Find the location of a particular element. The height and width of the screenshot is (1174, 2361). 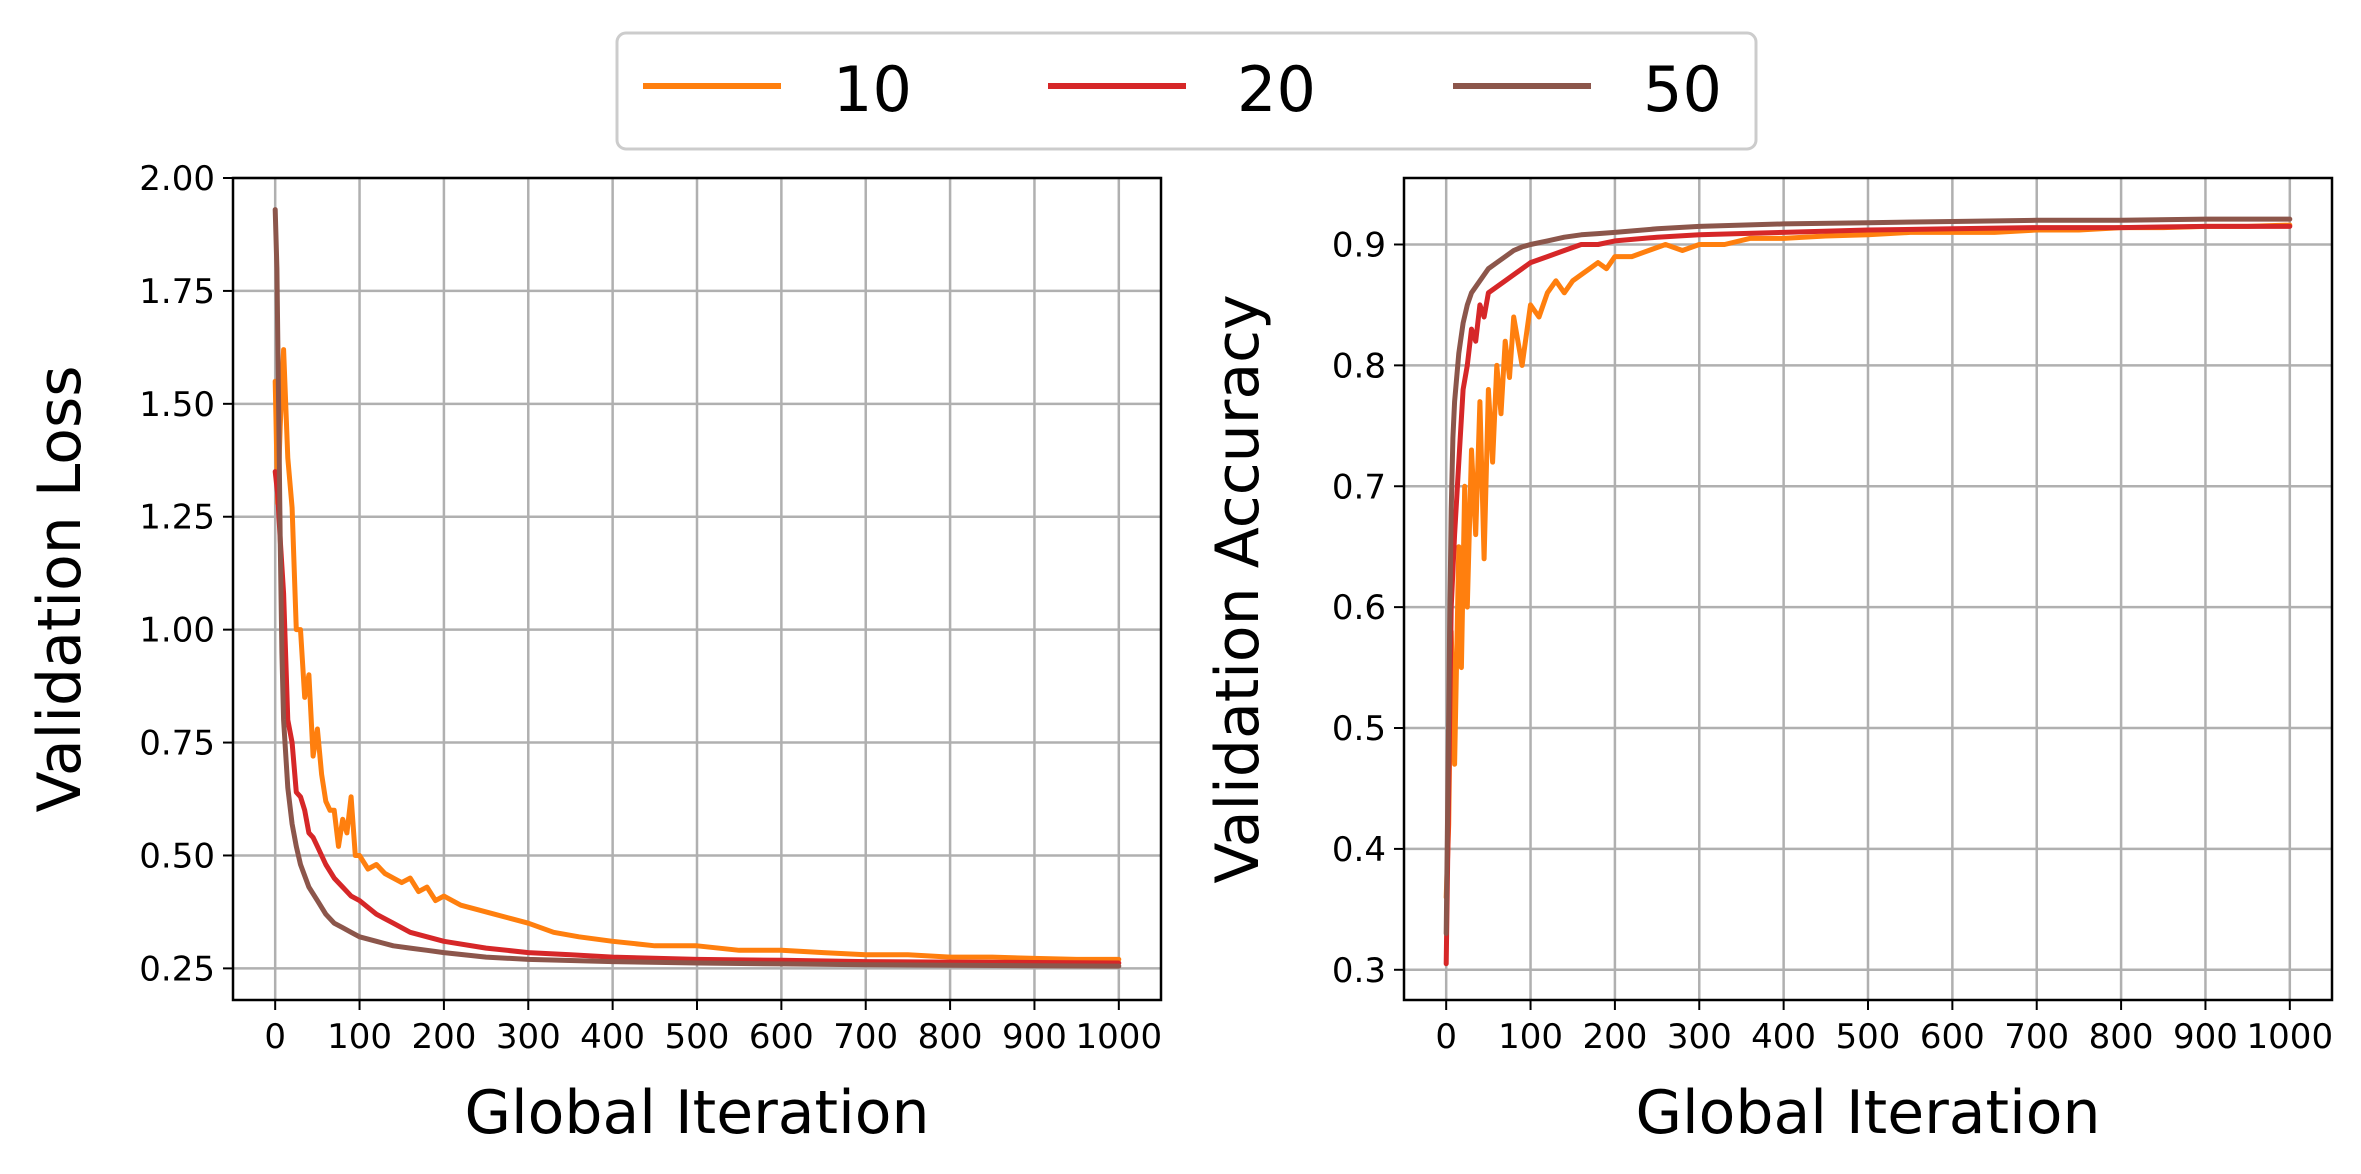

loss-y-tick-label: 1.75 is located at coordinates (177, 292).